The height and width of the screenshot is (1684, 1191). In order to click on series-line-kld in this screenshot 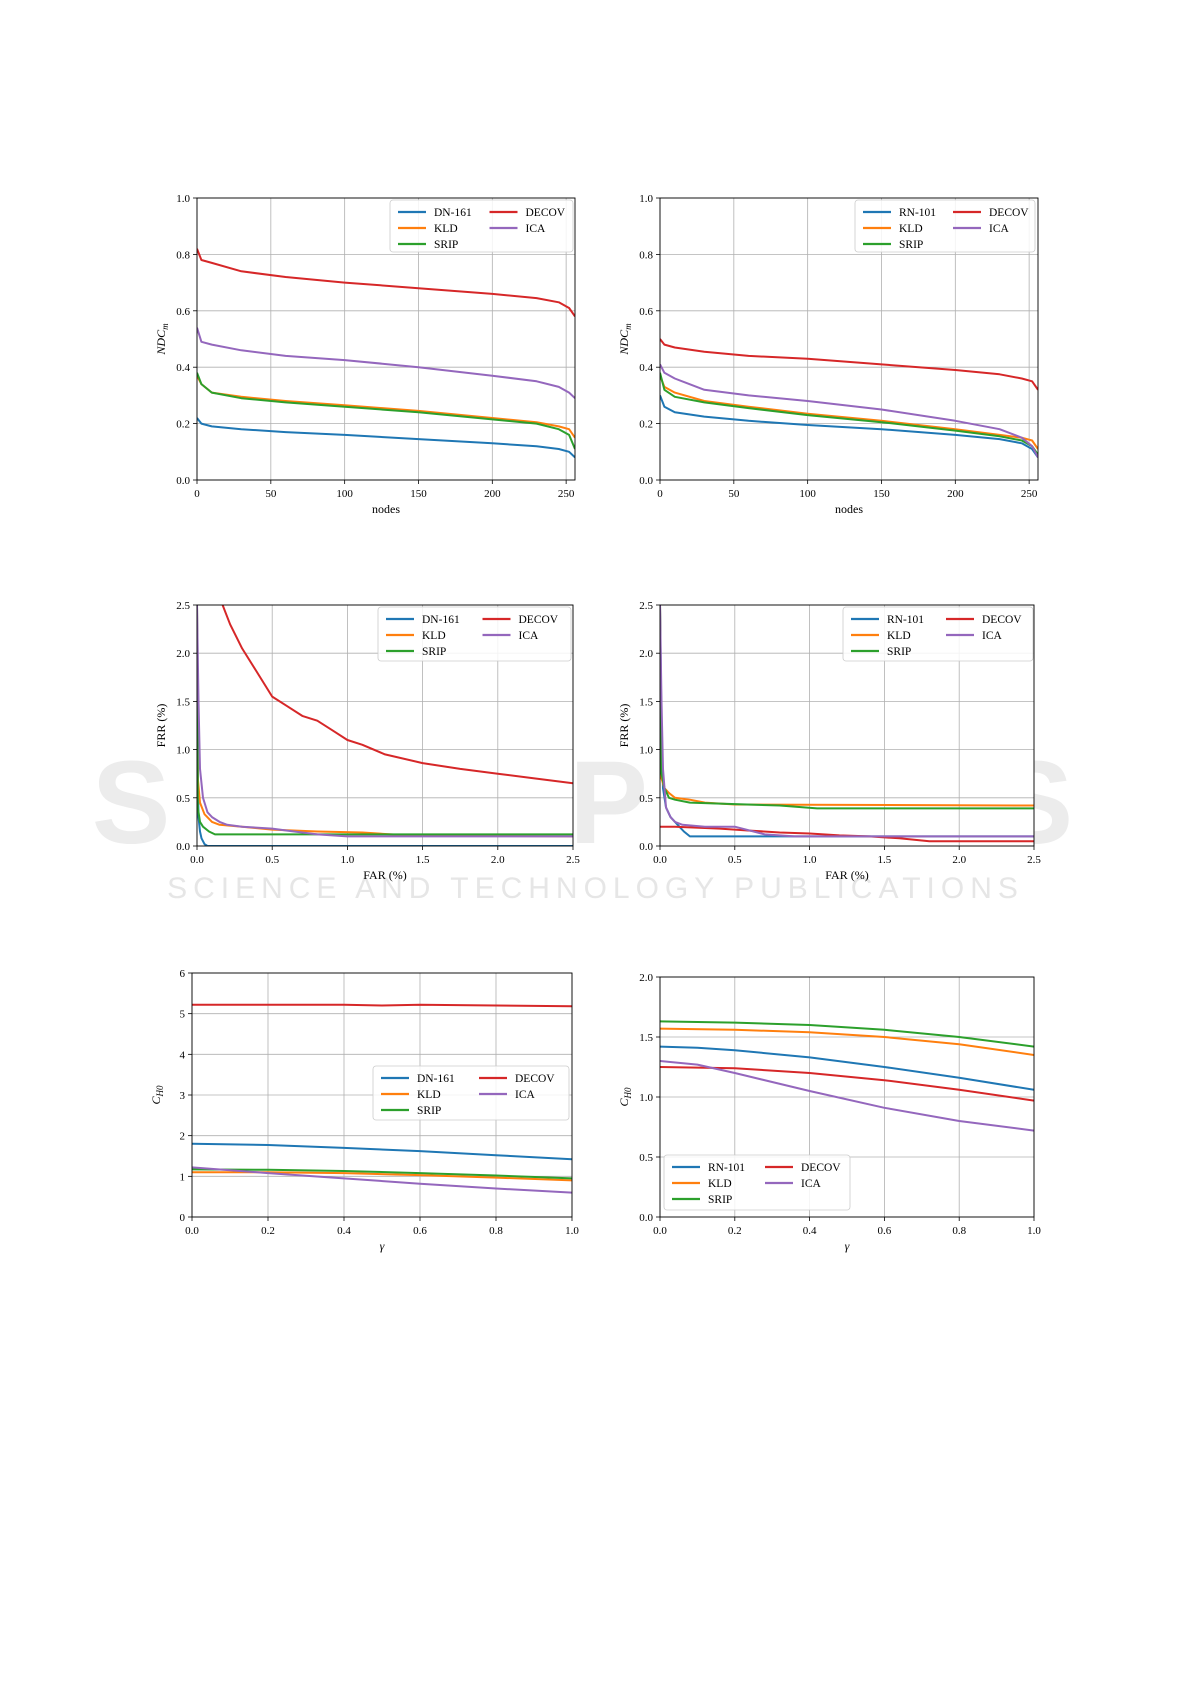, I will do `click(847, 1041)`.